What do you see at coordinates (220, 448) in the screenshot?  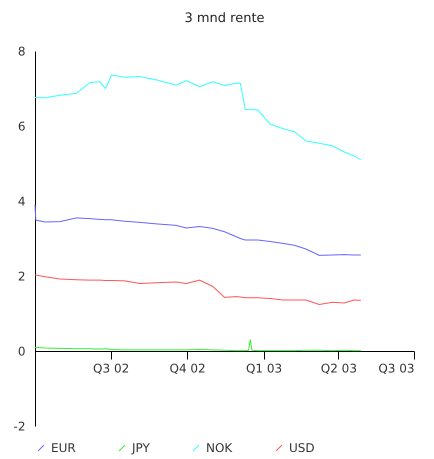 I see `legend-label: NOK` at bounding box center [220, 448].